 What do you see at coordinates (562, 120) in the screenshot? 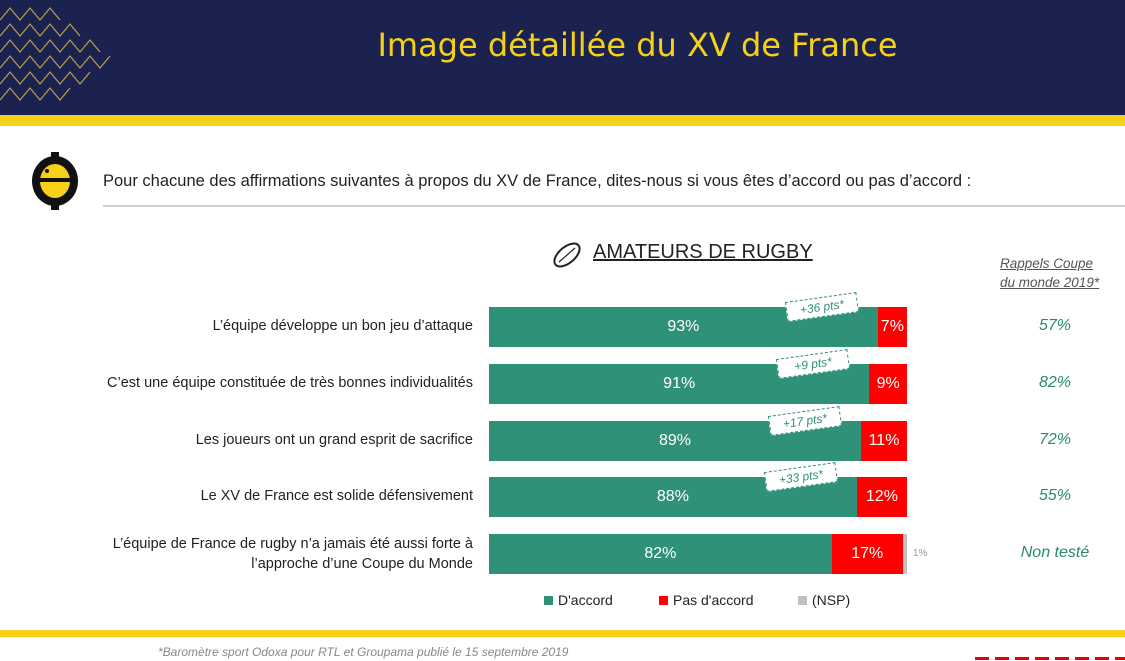
I see `header-accent-band` at bounding box center [562, 120].